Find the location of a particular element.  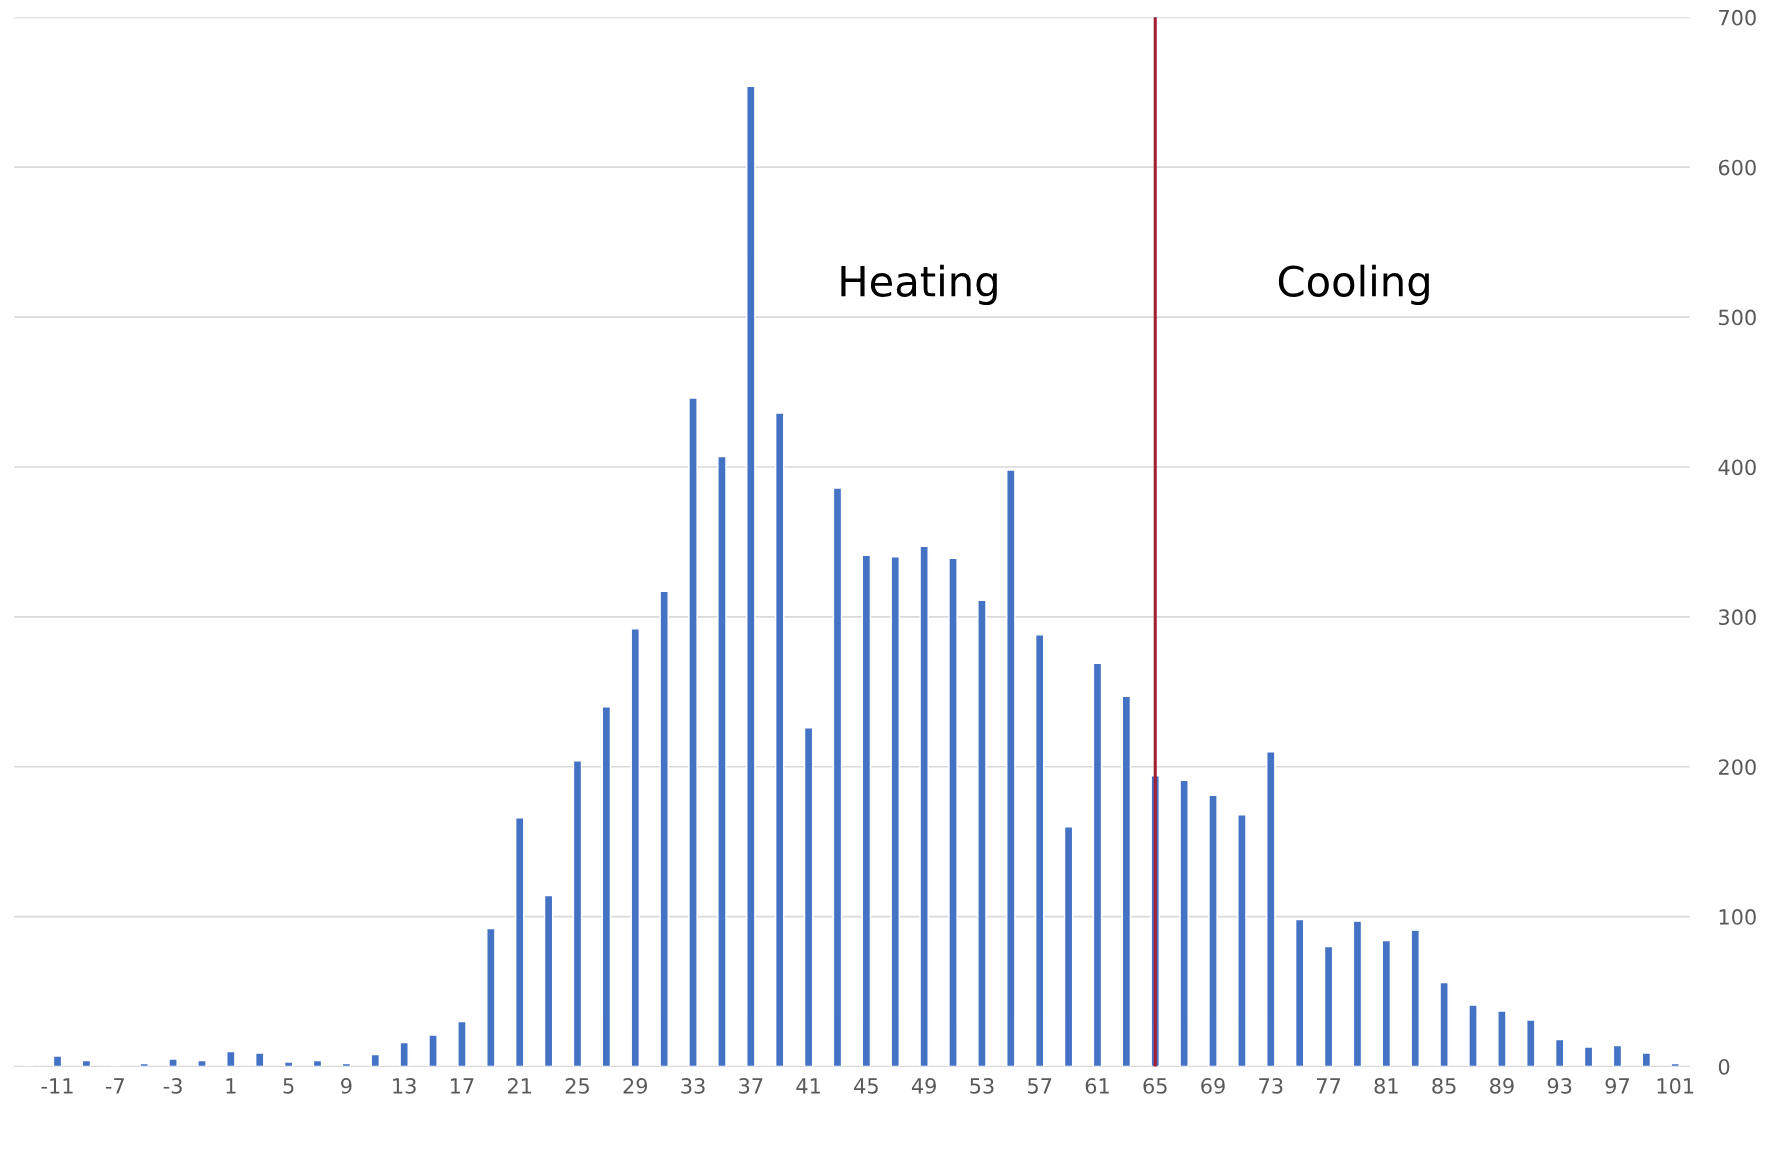

x-tick-label: 41 is located at coordinates (808, 1086).